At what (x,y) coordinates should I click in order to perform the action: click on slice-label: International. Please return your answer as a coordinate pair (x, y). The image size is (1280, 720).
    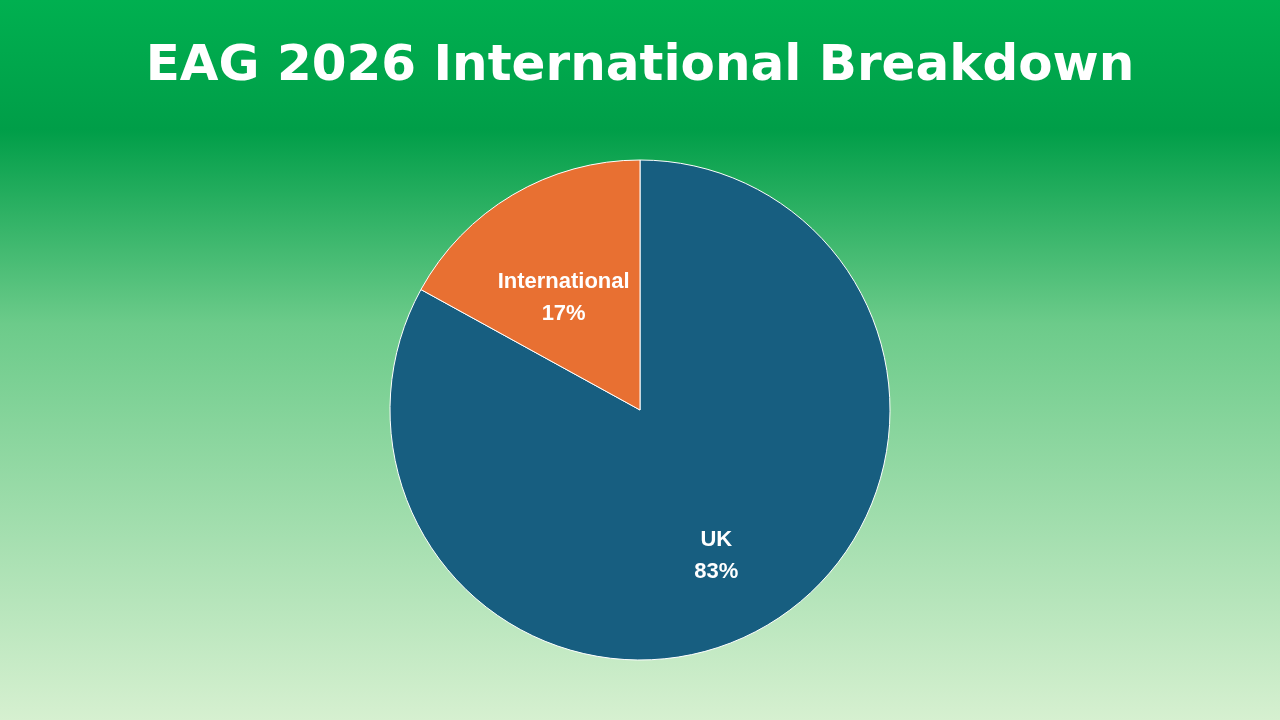
    Looking at the image, I should click on (563, 280).